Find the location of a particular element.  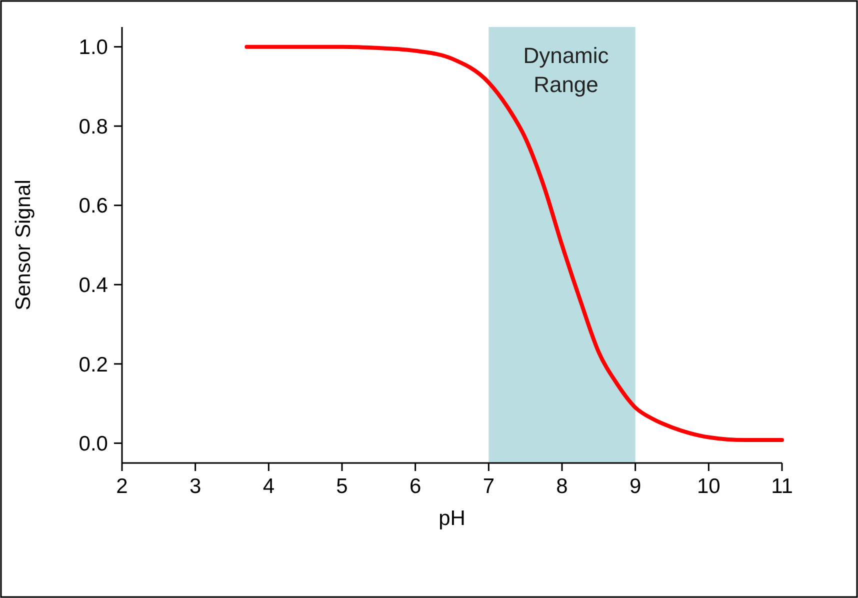

y-tick-label: 0.0 is located at coordinates (93, 444).